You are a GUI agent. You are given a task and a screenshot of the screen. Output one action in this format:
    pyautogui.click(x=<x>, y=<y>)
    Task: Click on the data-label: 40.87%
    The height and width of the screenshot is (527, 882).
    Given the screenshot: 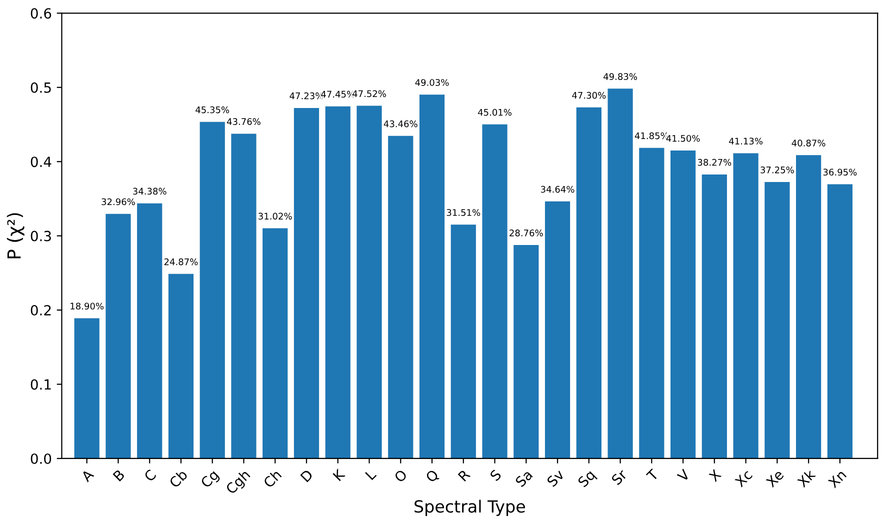 What is the action you would take?
    pyautogui.click(x=809, y=143)
    